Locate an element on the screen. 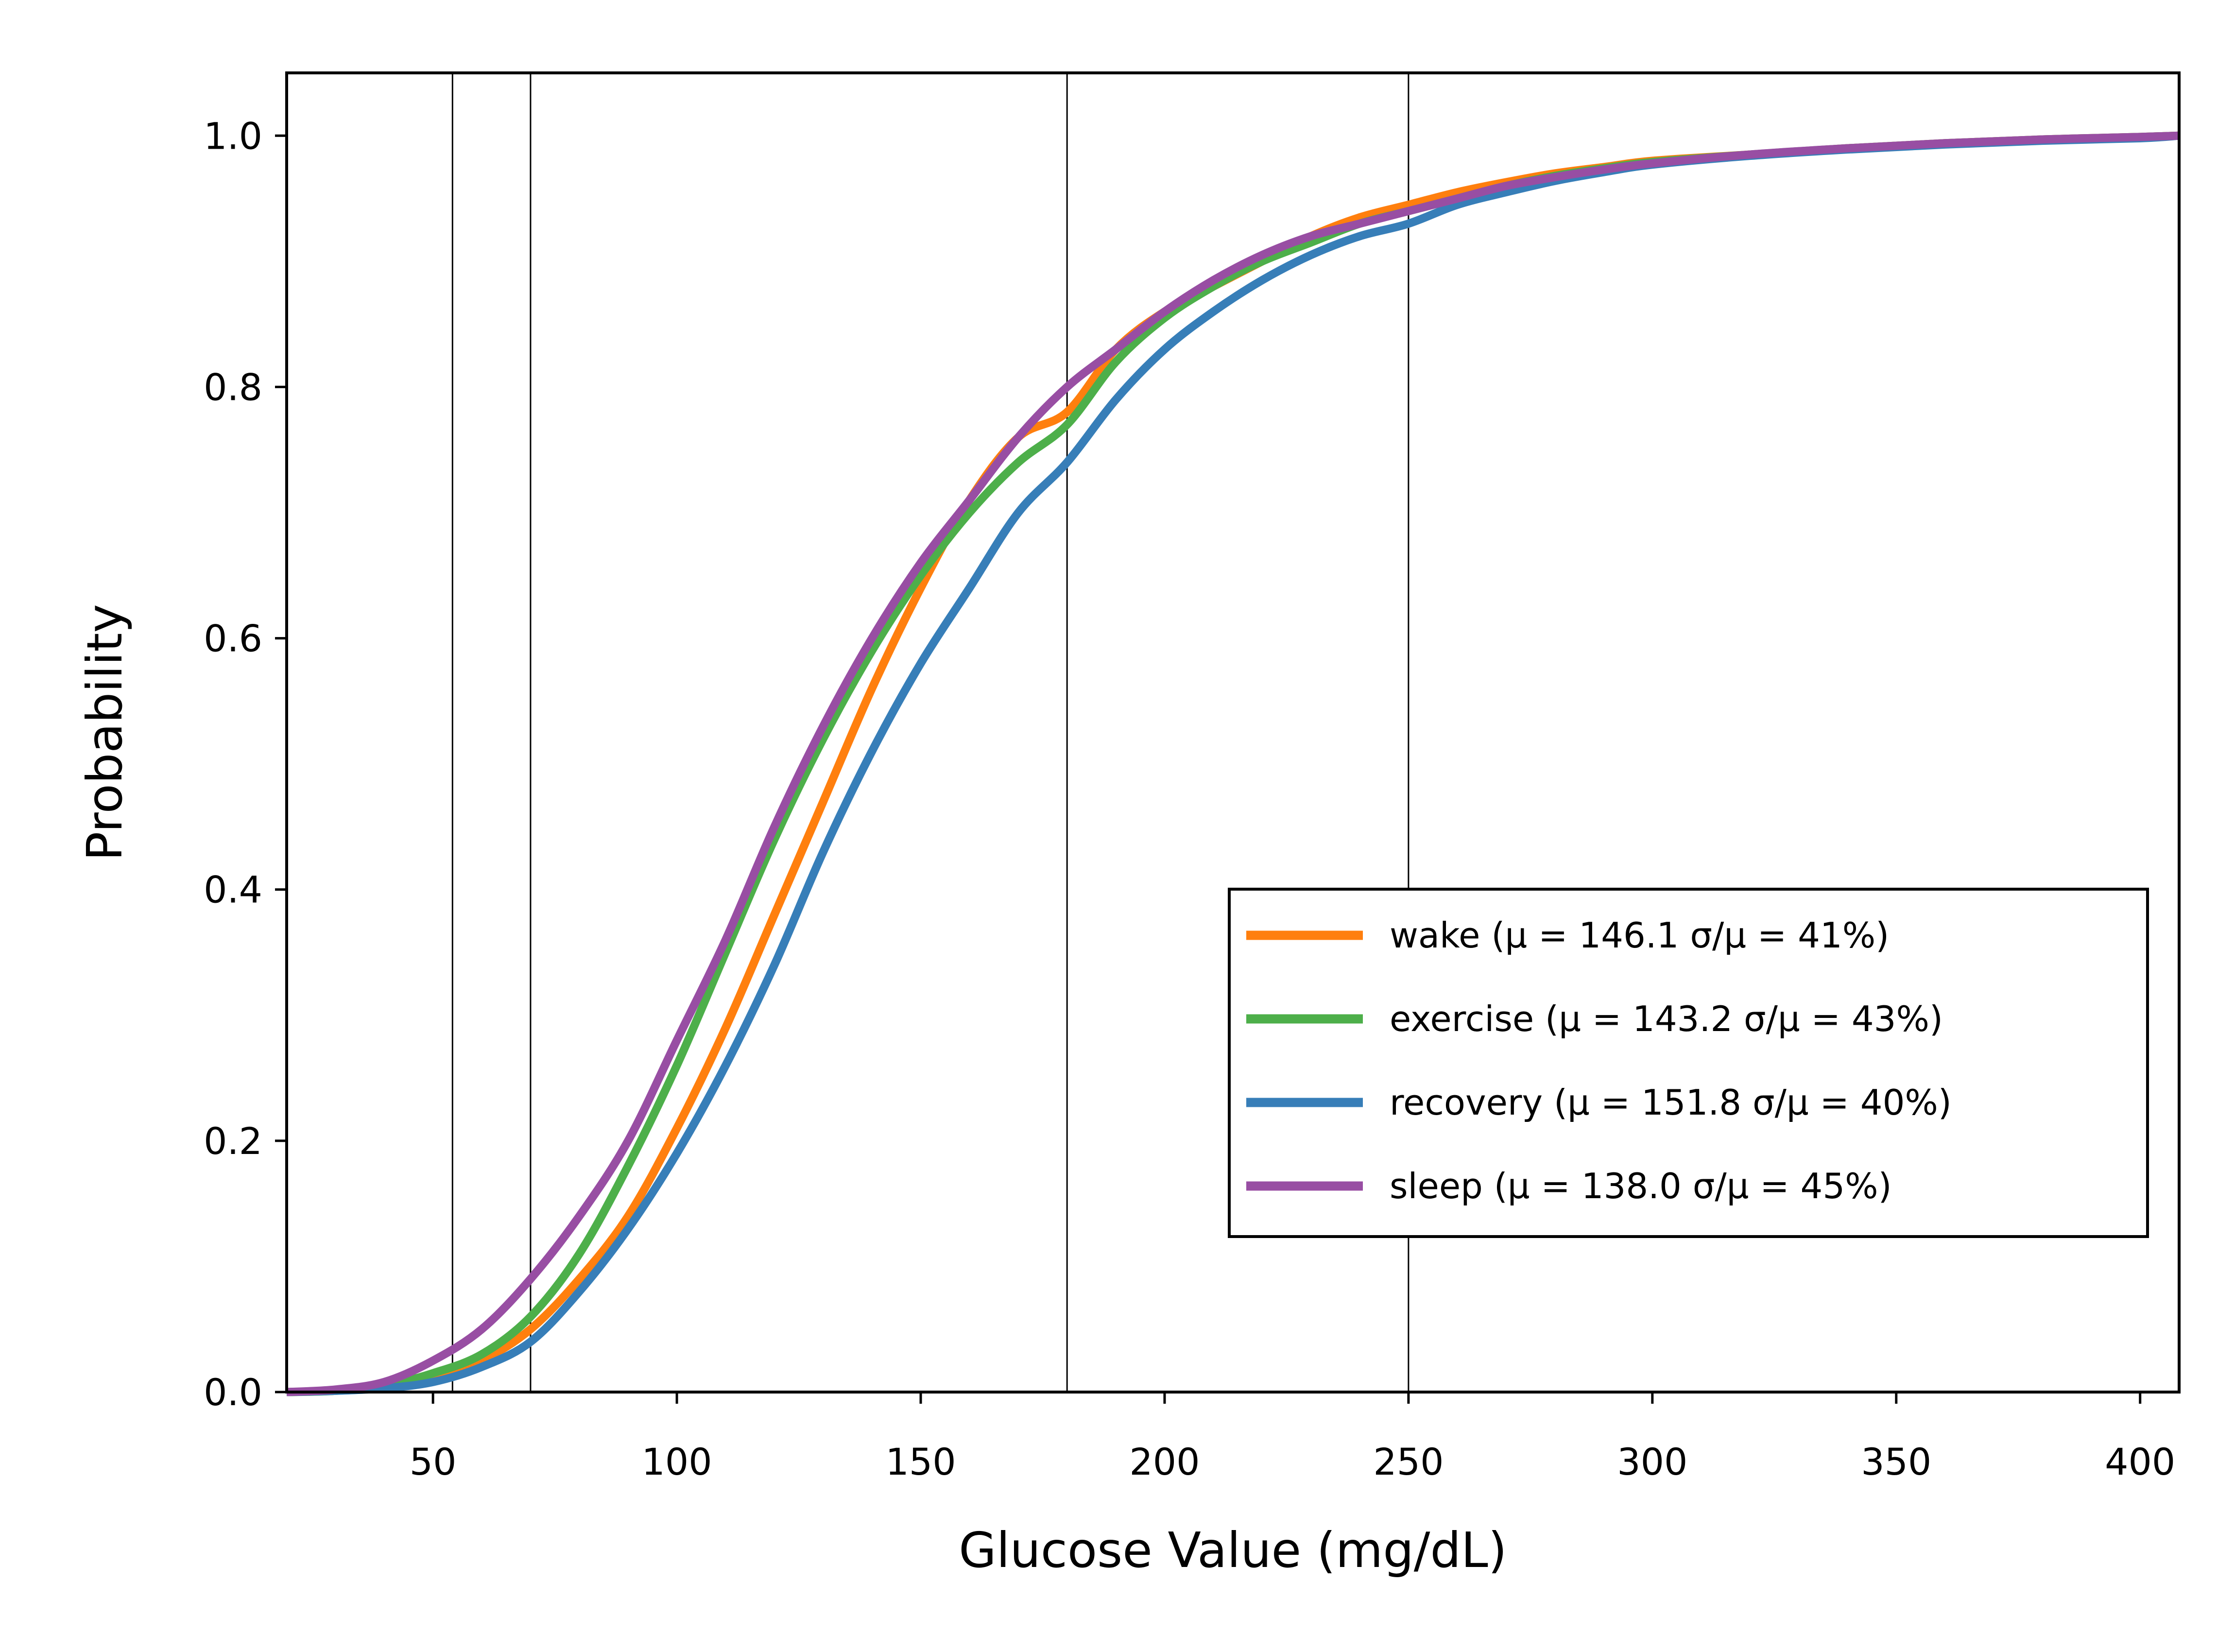 This screenshot has width=2235, height=1652. y-tick-label: 0.4 is located at coordinates (233, 890).